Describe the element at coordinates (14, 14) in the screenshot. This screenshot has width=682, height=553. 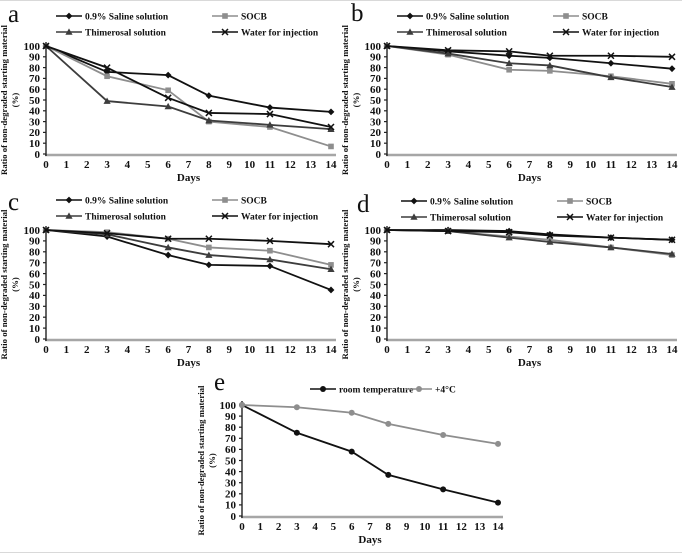
I see `panel-a-letter: a` at that location.